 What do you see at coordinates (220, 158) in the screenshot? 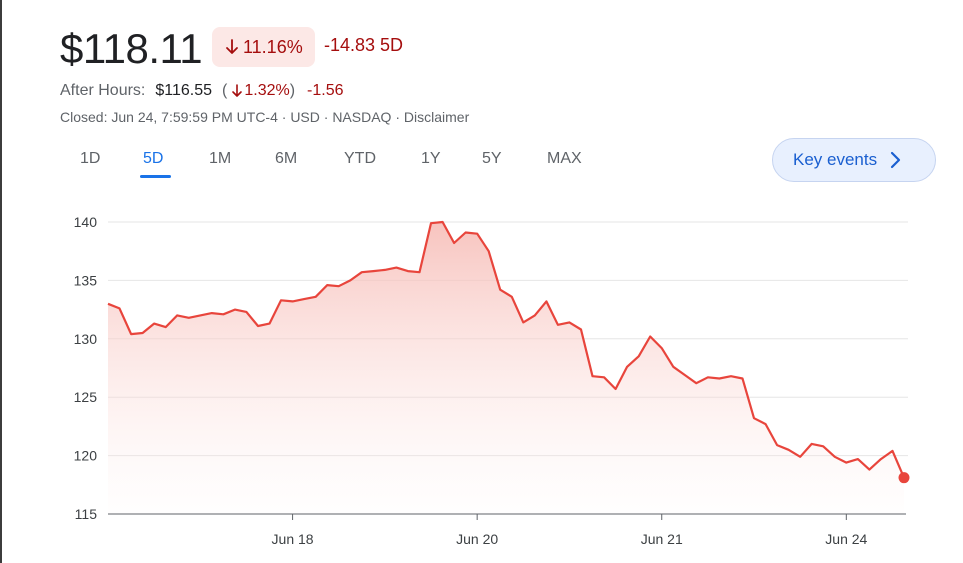
I see `tab-1m: 1M` at bounding box center [220, 158].